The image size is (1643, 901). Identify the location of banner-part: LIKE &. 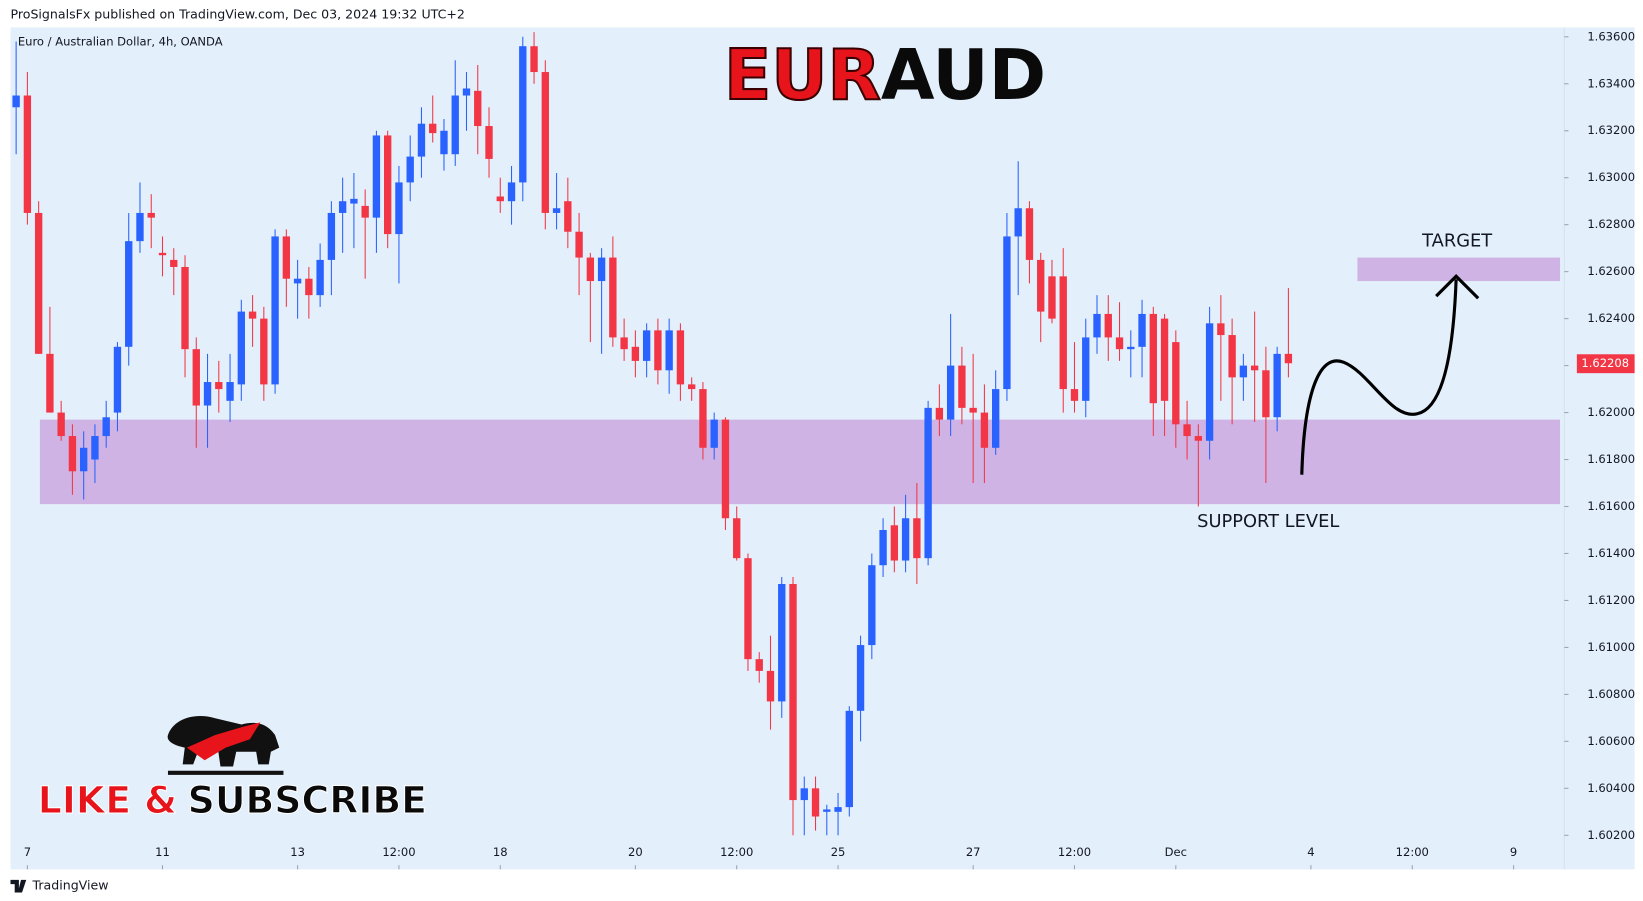
(107, 800).